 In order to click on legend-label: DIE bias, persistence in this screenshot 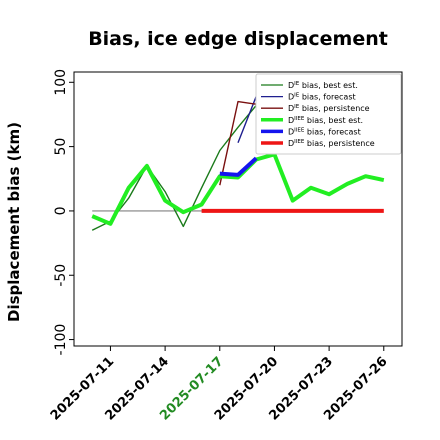, I will do `click(329, 108)`.